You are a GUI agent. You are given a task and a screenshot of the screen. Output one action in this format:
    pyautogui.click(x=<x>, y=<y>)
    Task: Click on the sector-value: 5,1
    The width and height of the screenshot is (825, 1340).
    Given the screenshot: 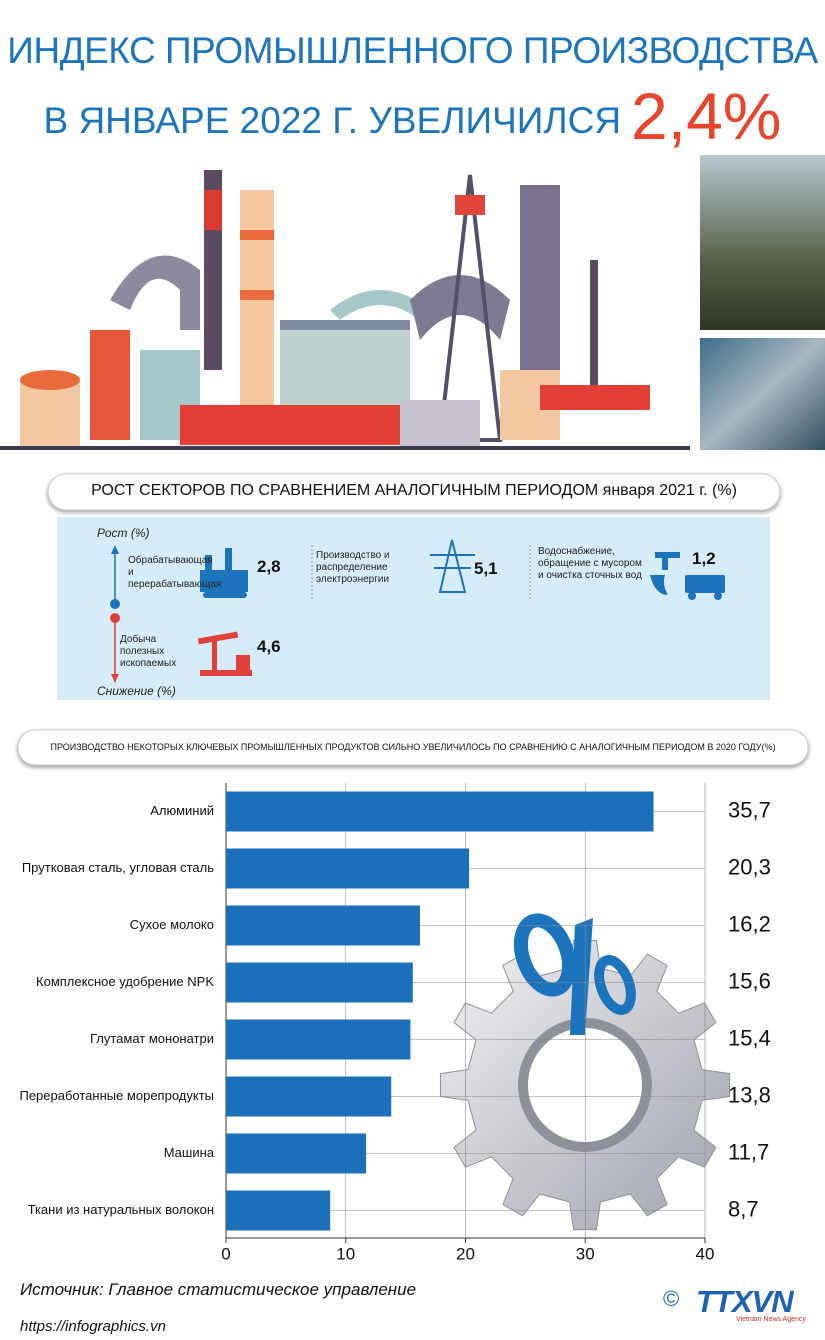 What is the action you would take?
    pyautogui.click(x=486, y=568)
    